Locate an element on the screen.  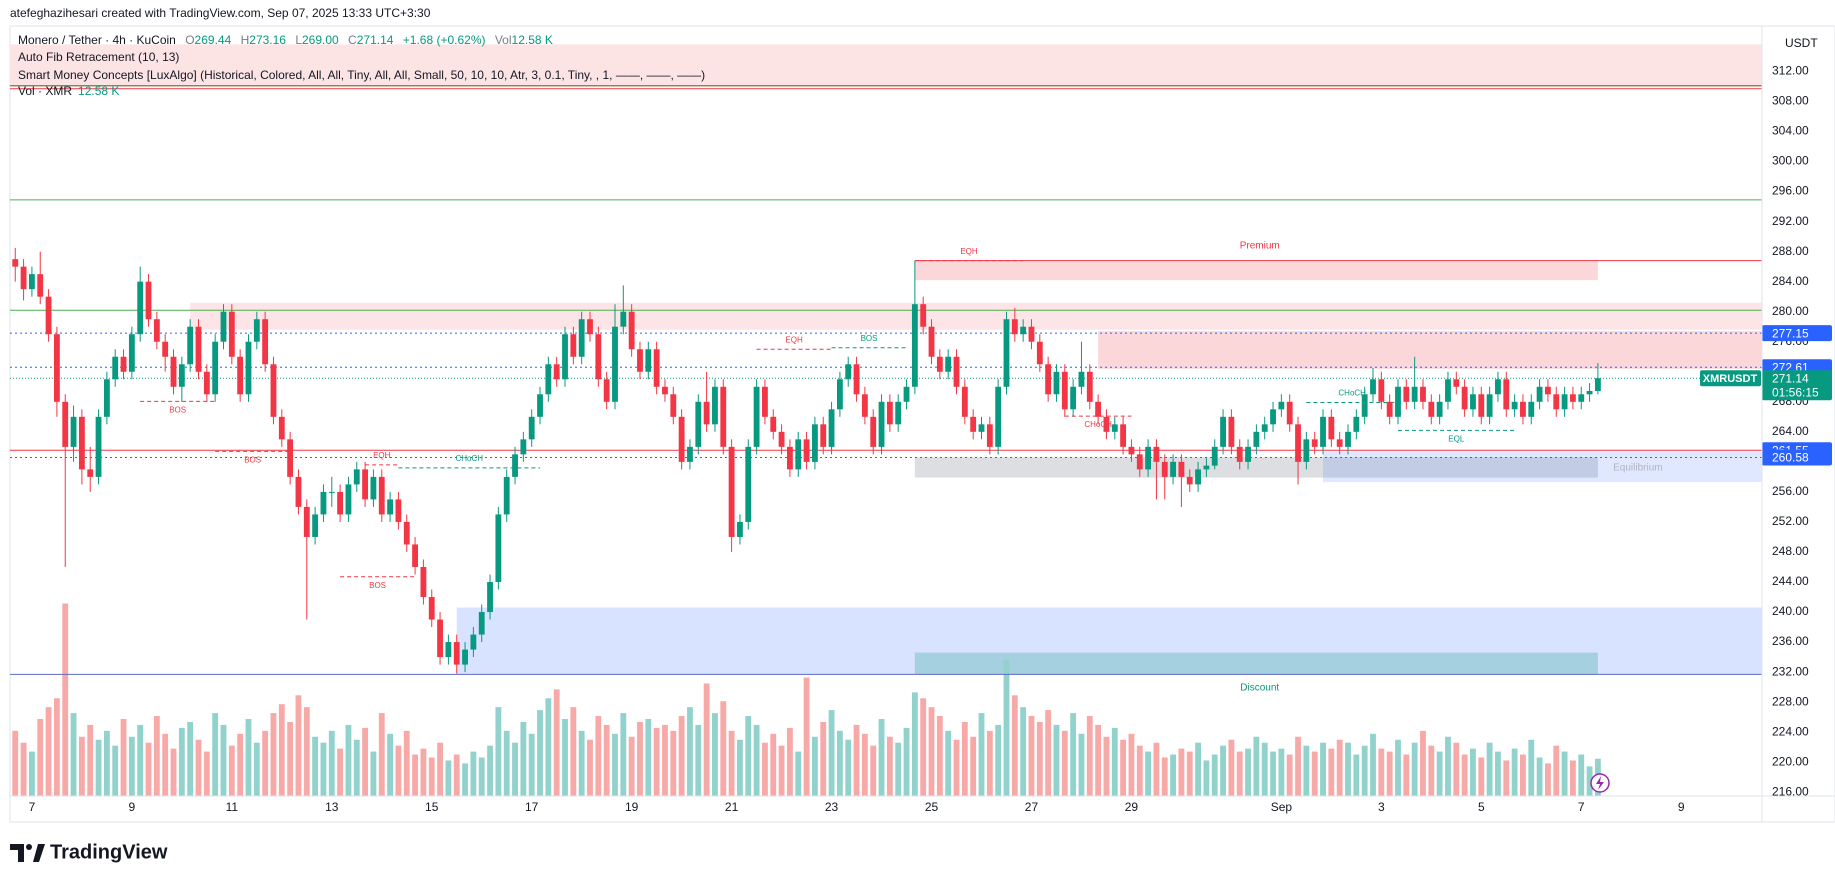
symbol: Monero / Tether · 4h · KuCoin is located at coordinates (97, 40).